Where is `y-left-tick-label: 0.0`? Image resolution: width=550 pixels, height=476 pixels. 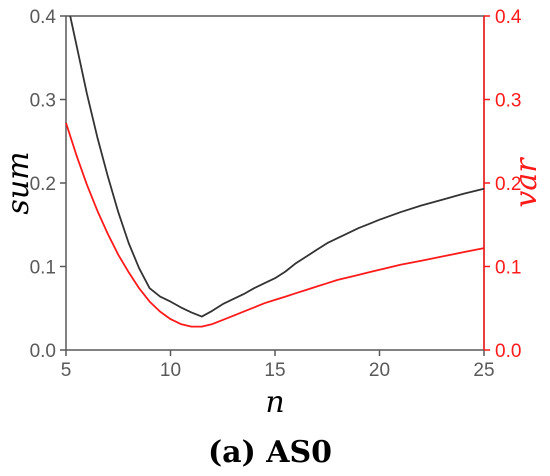
y-left-tick-label: 0.0 is located at coordinates (43, 351).